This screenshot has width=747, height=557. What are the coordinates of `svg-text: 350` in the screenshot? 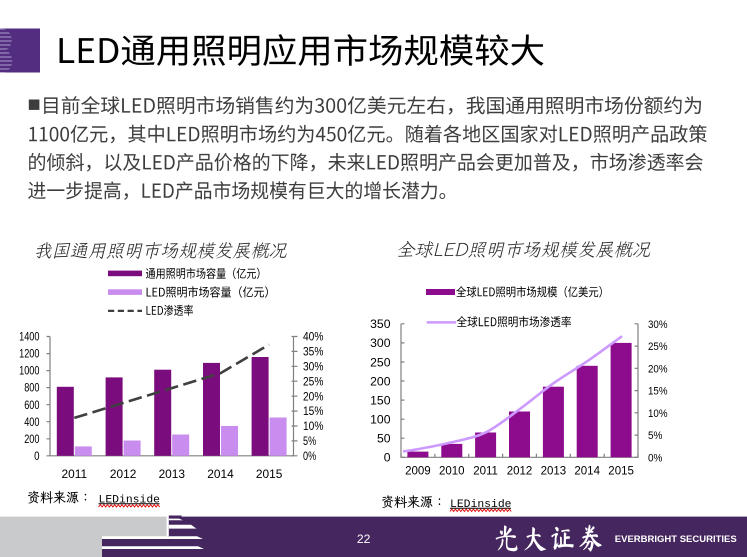 It's located at (380, 324).